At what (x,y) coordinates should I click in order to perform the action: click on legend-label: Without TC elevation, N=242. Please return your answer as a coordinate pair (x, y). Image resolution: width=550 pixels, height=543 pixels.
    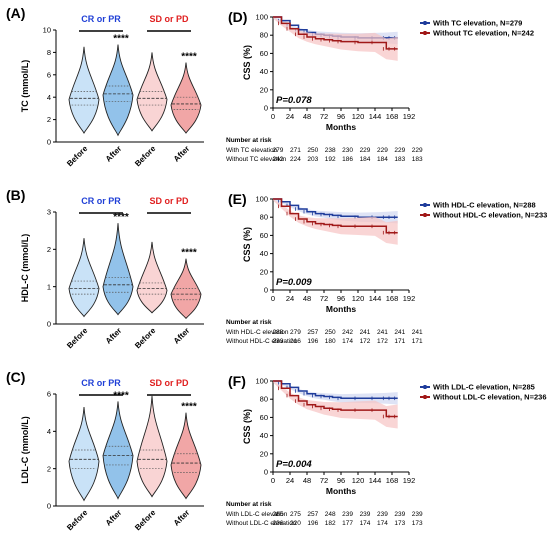
    Looking at the image, I should click on (483, 33).